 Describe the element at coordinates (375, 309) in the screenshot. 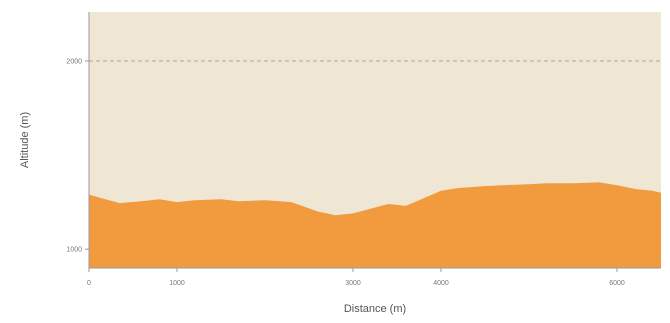

I see `x-axis-title: Distance (m)` at that location.